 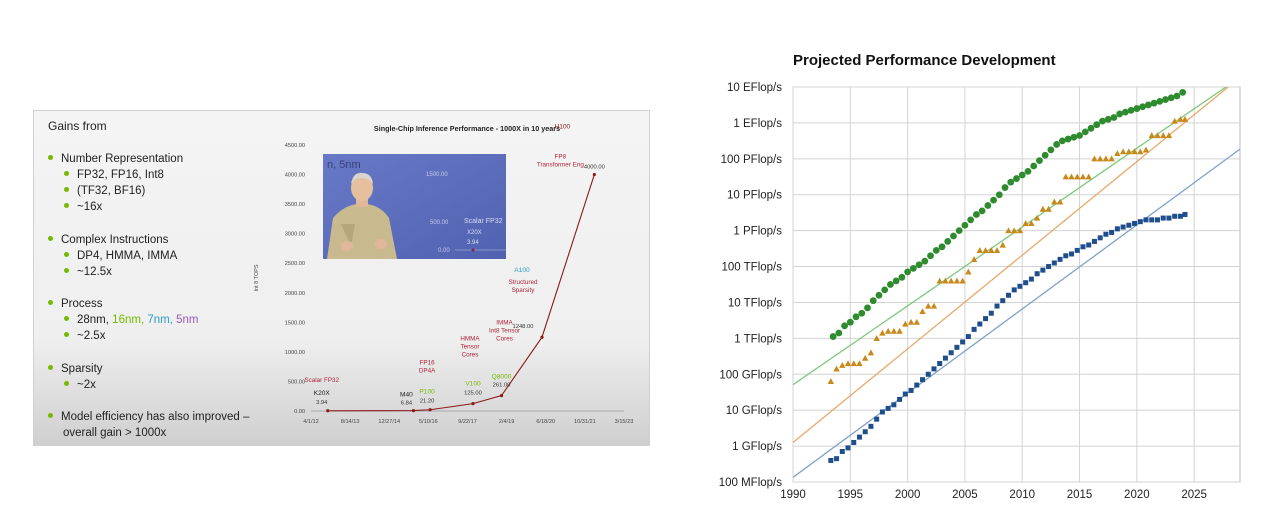 What do you see at coordinates (257, 277) in the screenshot?
I see `y-axis-label: Int 8 TOPS` at bounding box center [257, 277].